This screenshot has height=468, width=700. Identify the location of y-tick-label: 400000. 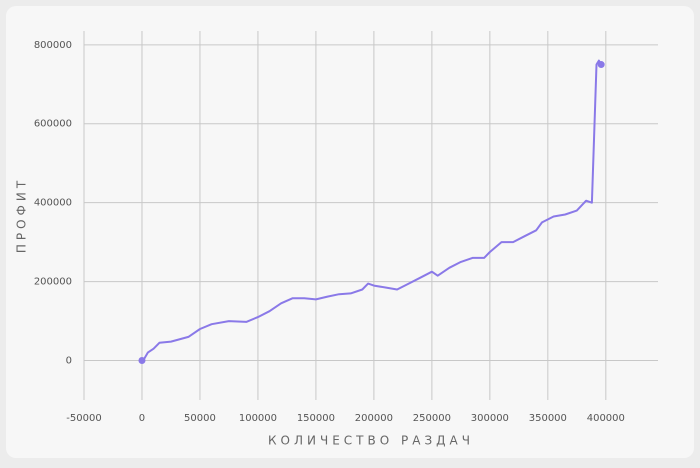
(53, 203).